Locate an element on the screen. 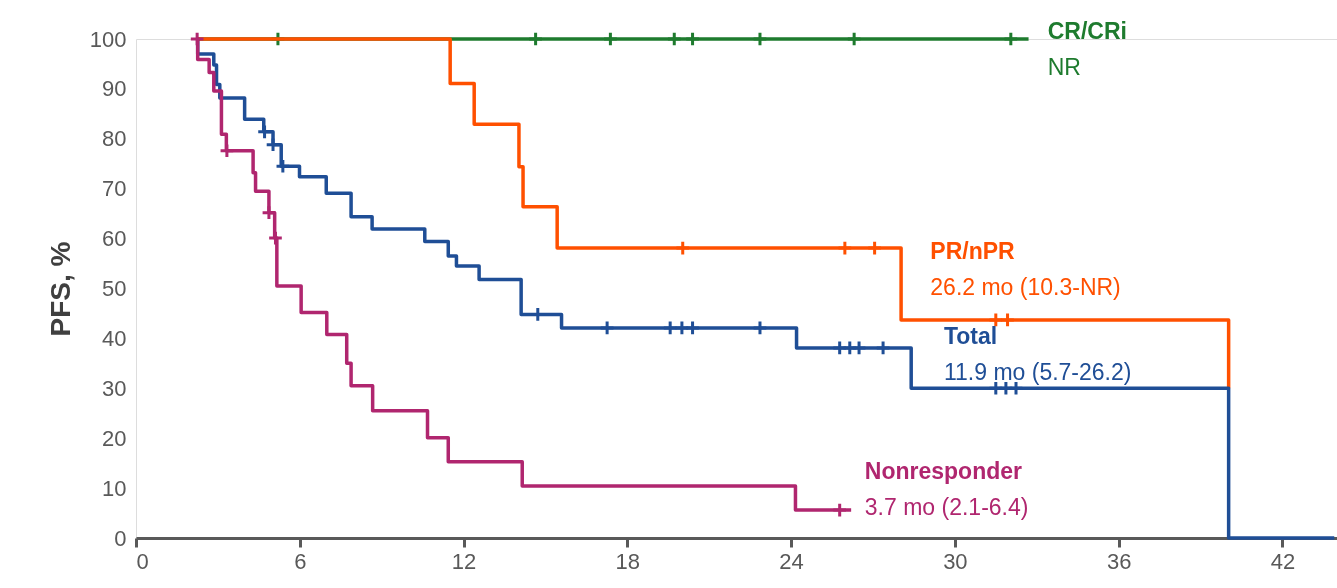  y-tick-label: 80 is located at coordinates (114, 139).